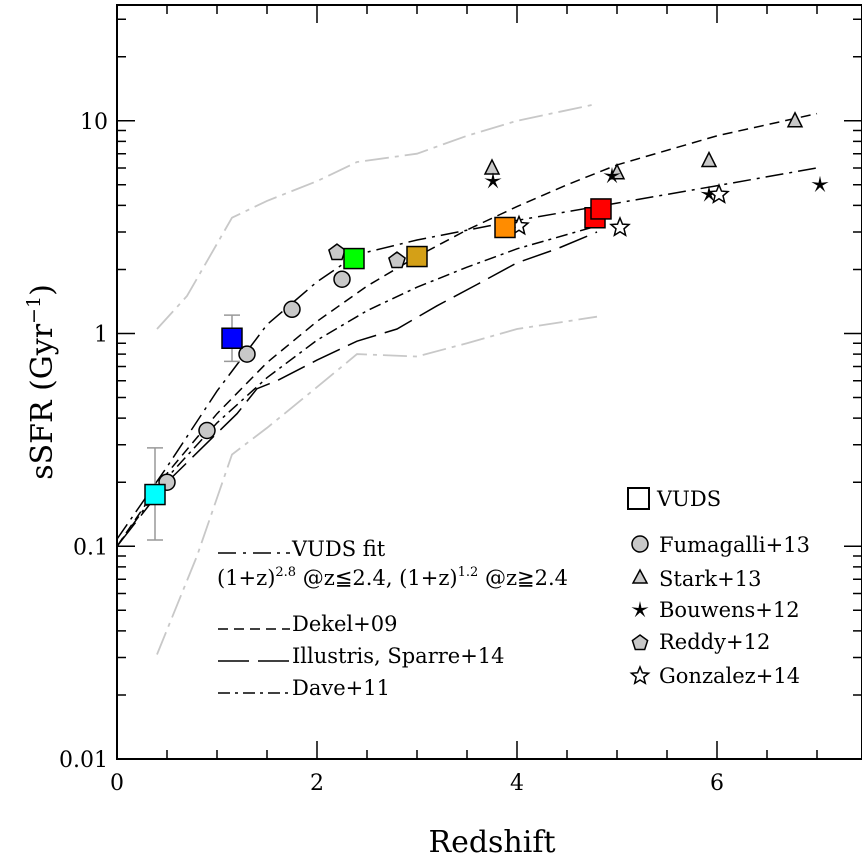 The image size is (862, 861). I want to click on legend-bouwens-label: Bouwens+12, so click(729, 610).